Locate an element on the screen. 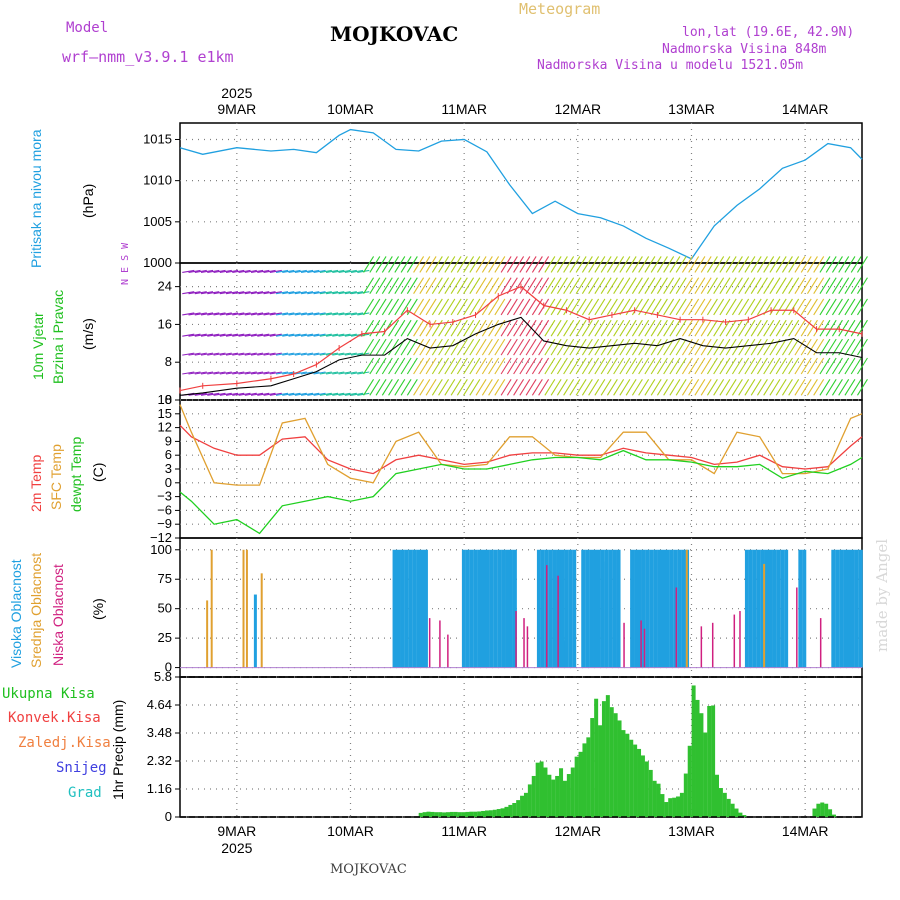 The width and height of the screenshot is (900, 900). date-label-top: 14MAR is located at coordinates (805, 109).